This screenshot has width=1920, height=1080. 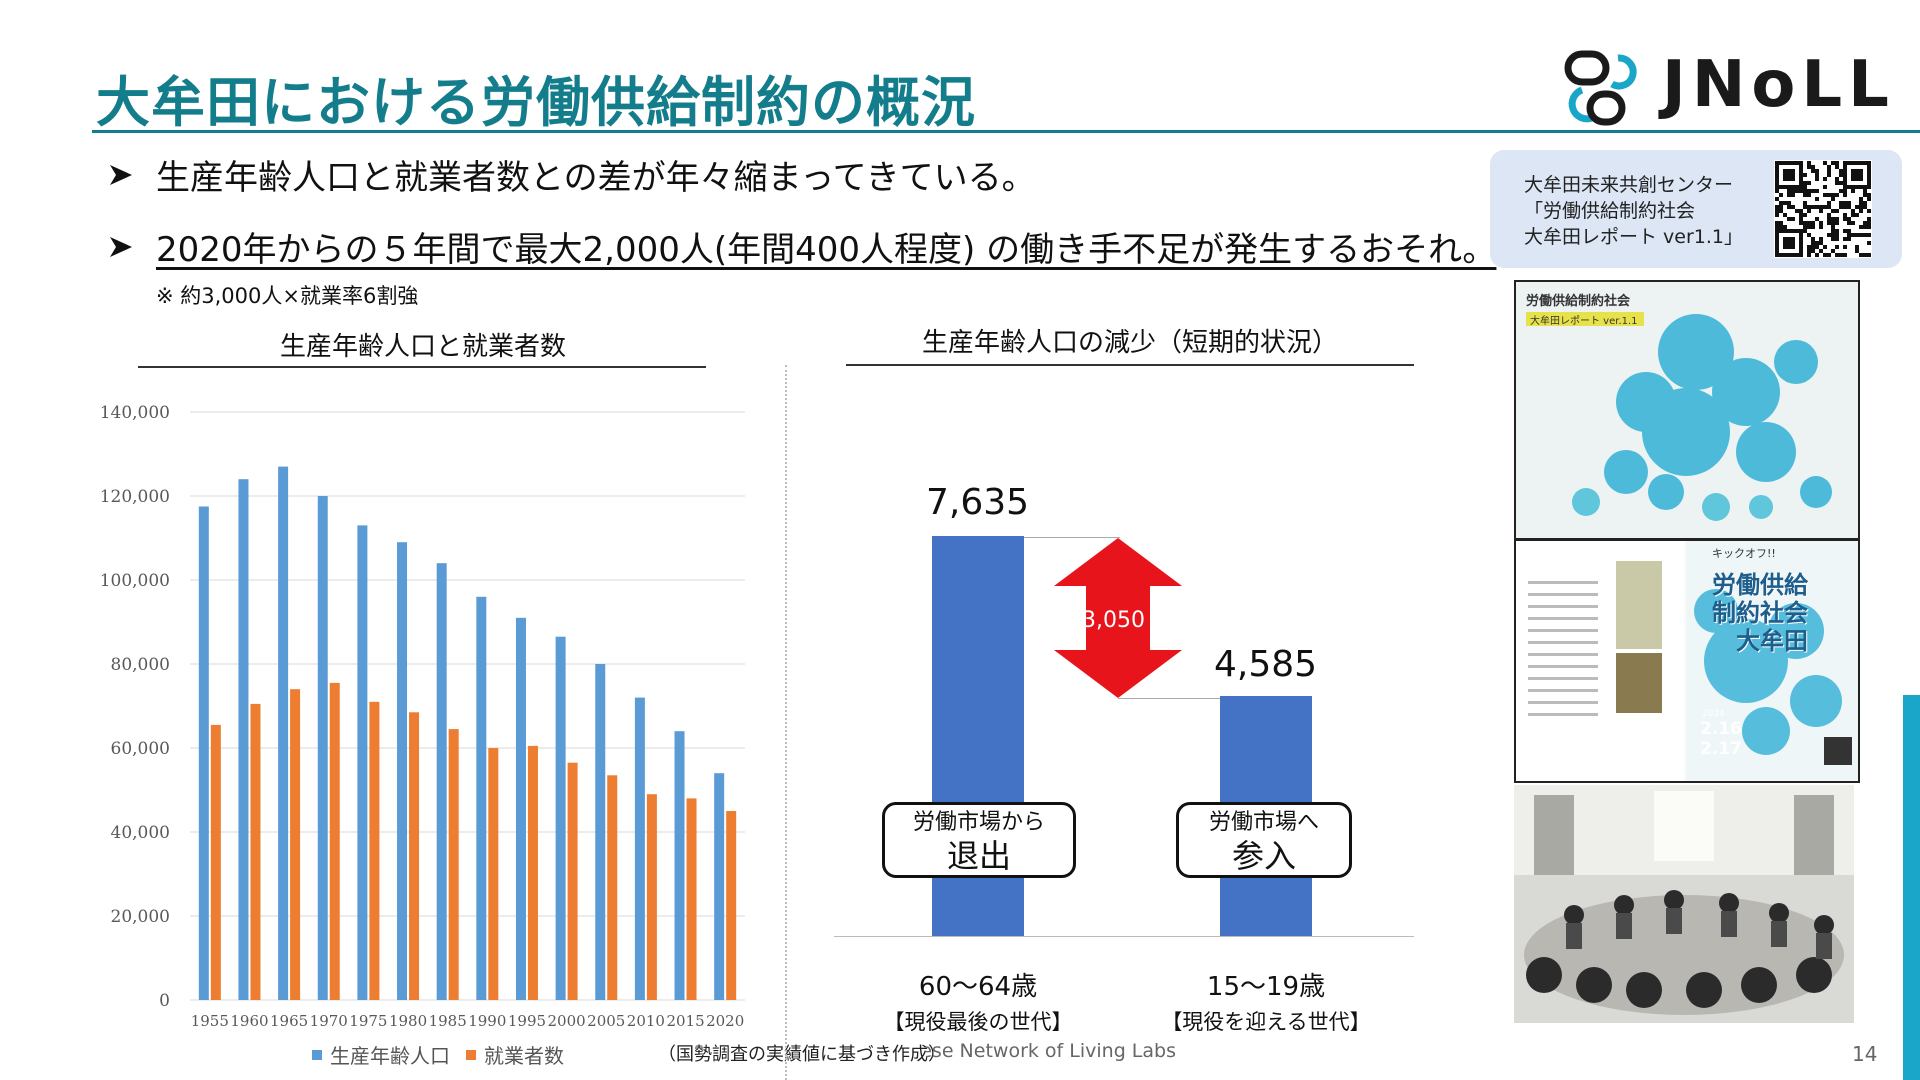 I want to click on tag-small-text: 労働市場へ, so click(x=1263, y=822).